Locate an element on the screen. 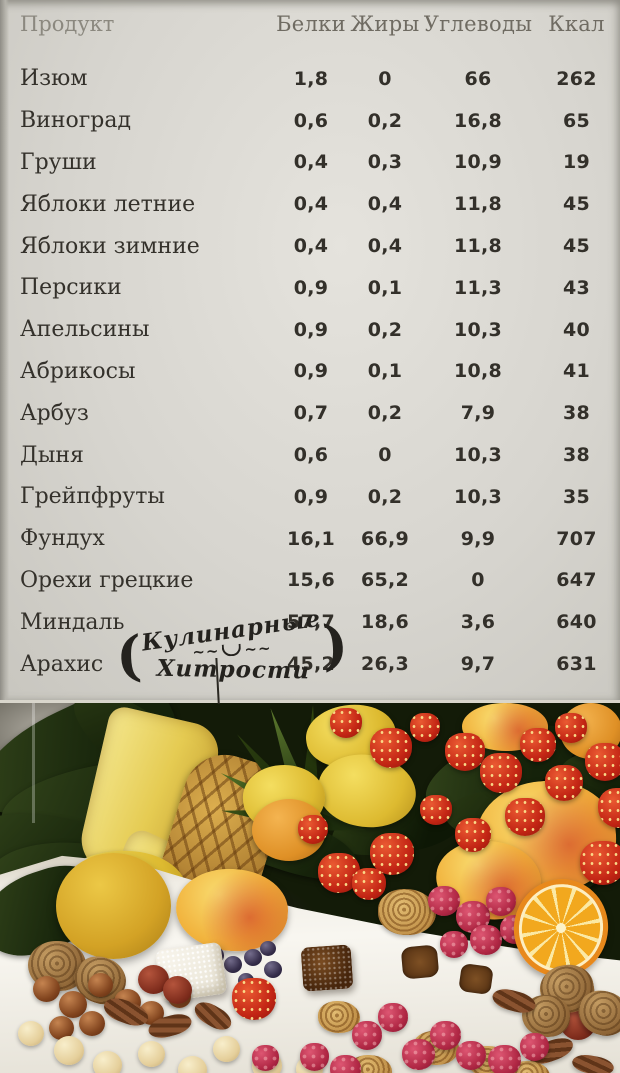  nutrient-value: 66 is located at coordinates (478, 78).